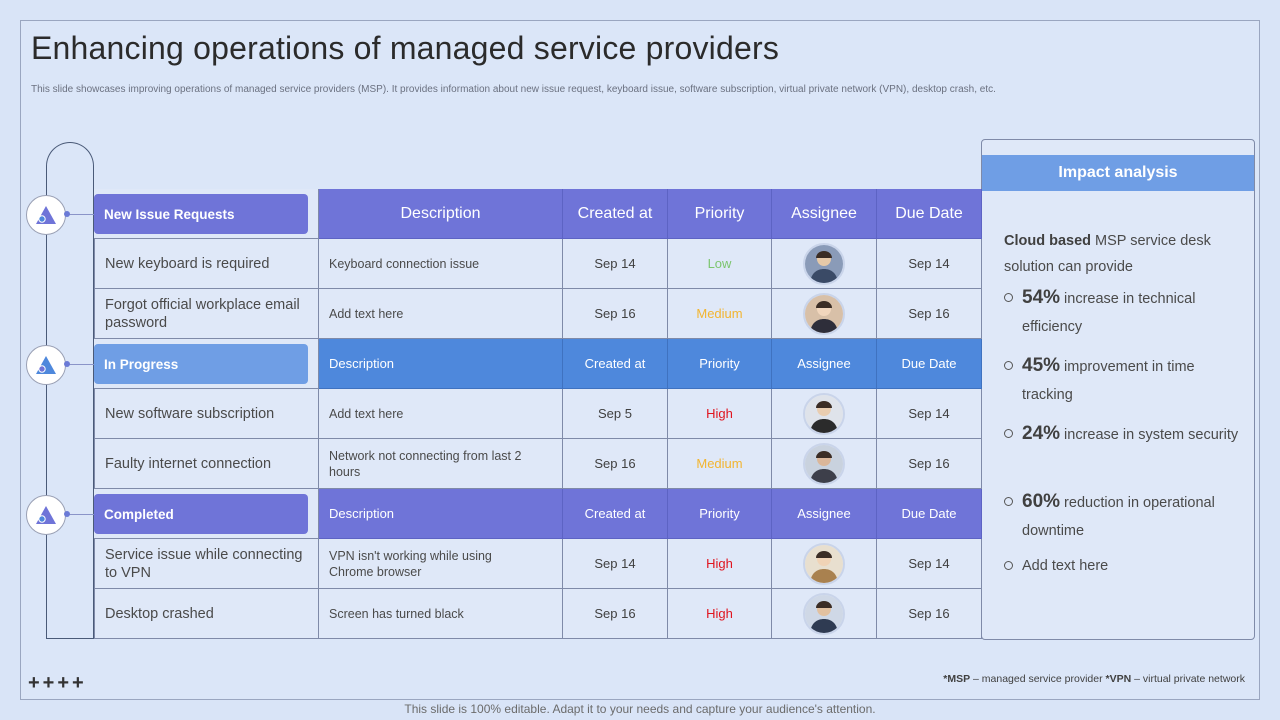  I want to click on description-cell: Network not connecting from last 2 hours, so click(441, 464).